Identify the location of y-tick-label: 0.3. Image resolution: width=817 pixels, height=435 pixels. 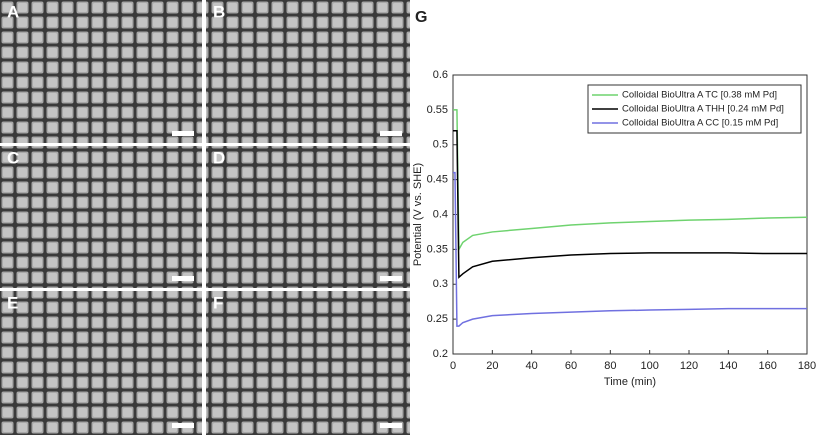
(440, 284).